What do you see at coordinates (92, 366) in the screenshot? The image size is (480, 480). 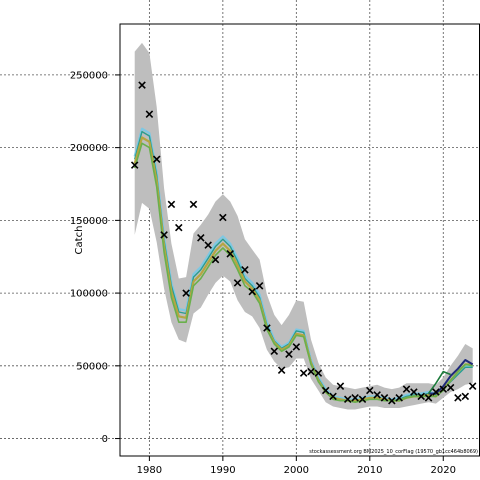 I see `y-tick-label: 50000` at bounding box center [92, 366].